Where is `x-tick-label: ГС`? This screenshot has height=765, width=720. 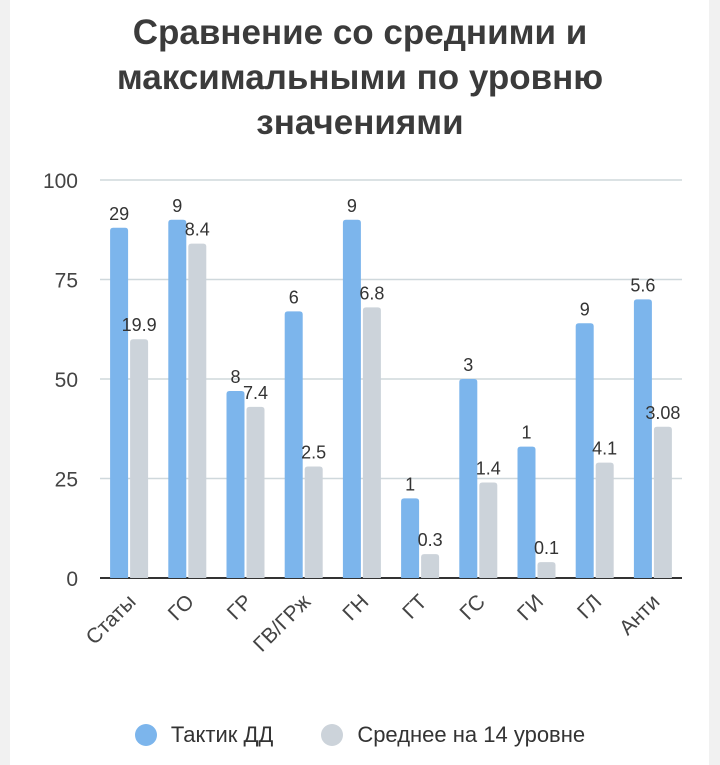
x-tick-label: ГС is located at coordinates (472, 607).